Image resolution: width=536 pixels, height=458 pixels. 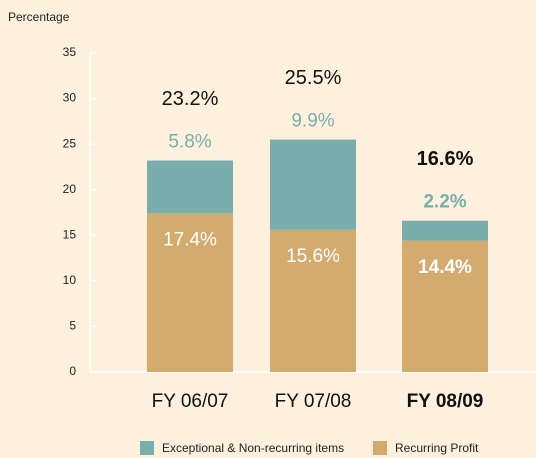 I want to click on y-tick-label: 20, so click(x=70, y=189).